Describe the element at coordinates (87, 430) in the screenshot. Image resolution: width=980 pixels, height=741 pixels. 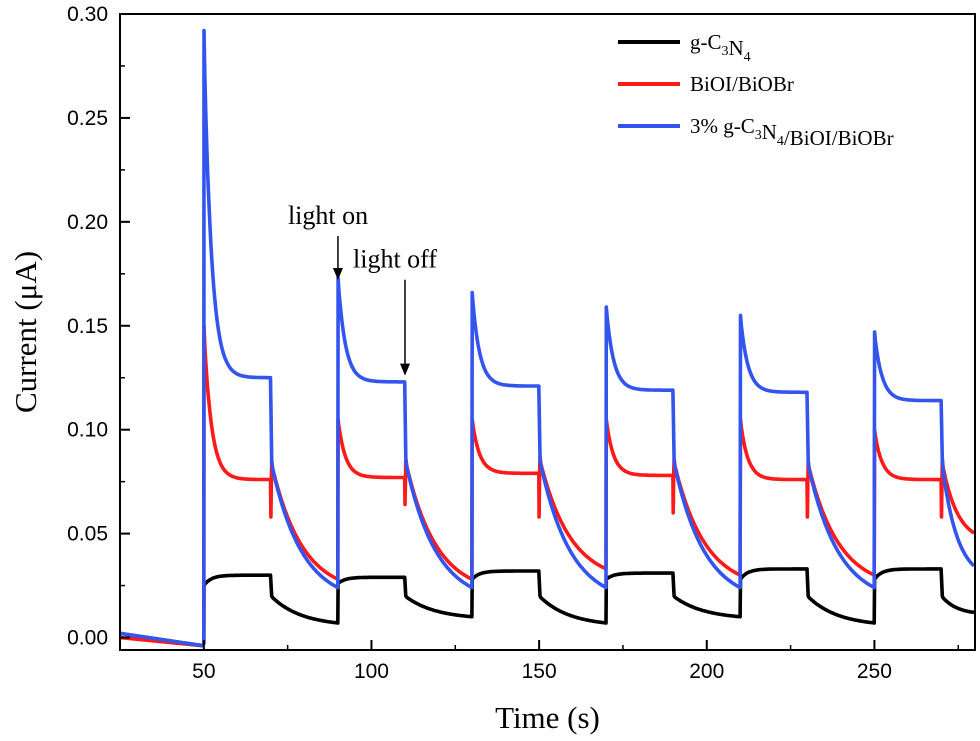
I see `y-tick-label-2: 0.10` at that location.